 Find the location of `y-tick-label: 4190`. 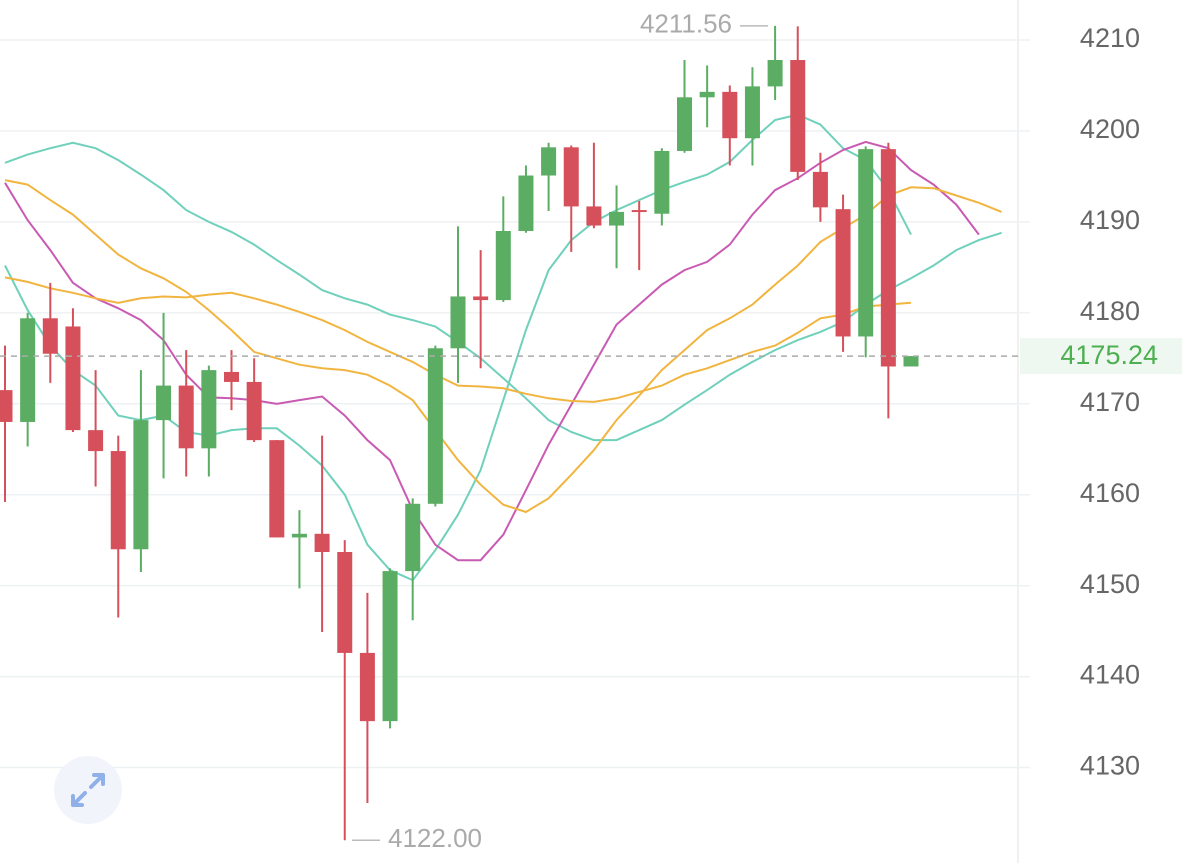

y-tick-label: 4190 is located at coordinates (1110, 220).